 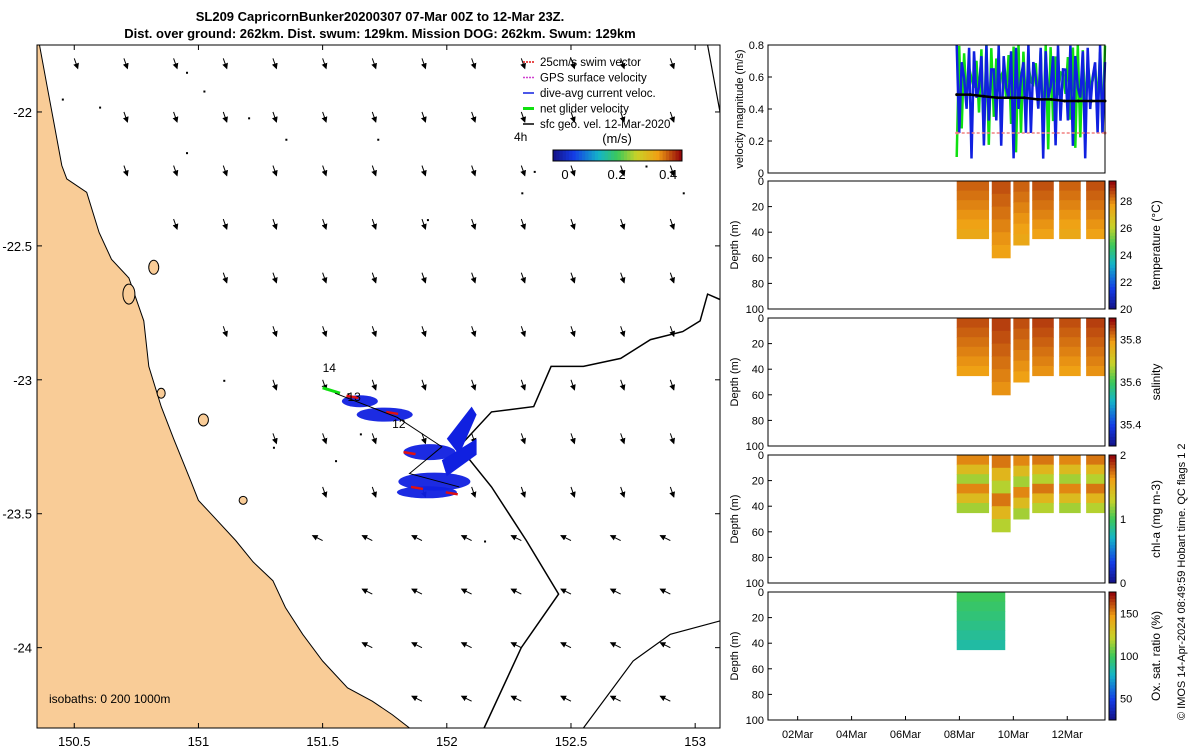 What do you see at coordinates (520, 137) in the screenshot?
I see `time-label: 4h` at bounding box center [520, 137].